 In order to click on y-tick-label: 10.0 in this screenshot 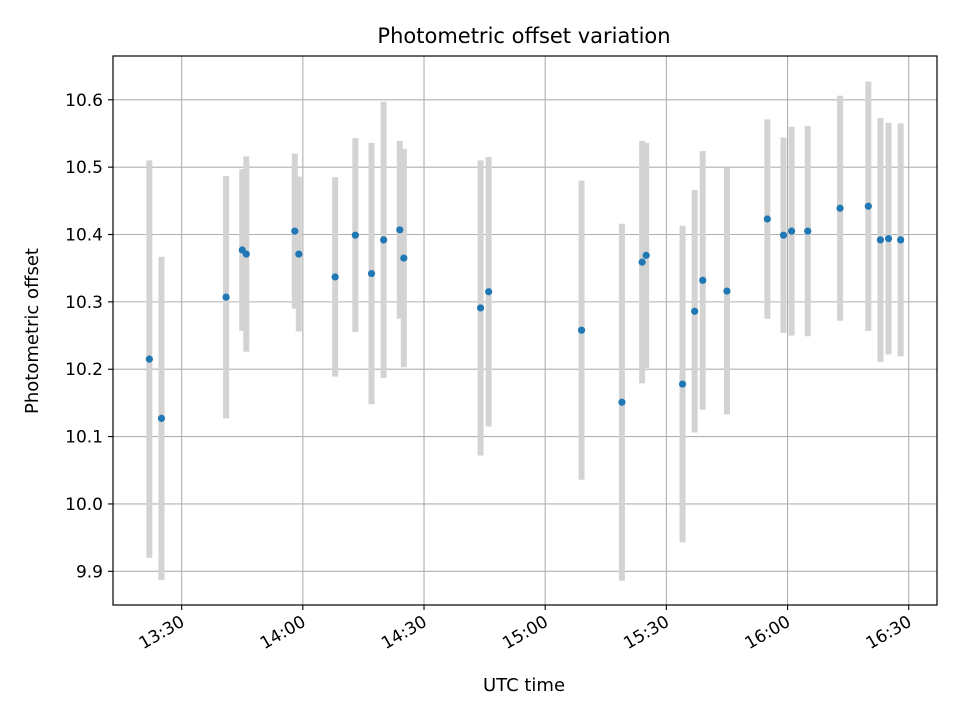, I will do `click(84, 505)`.